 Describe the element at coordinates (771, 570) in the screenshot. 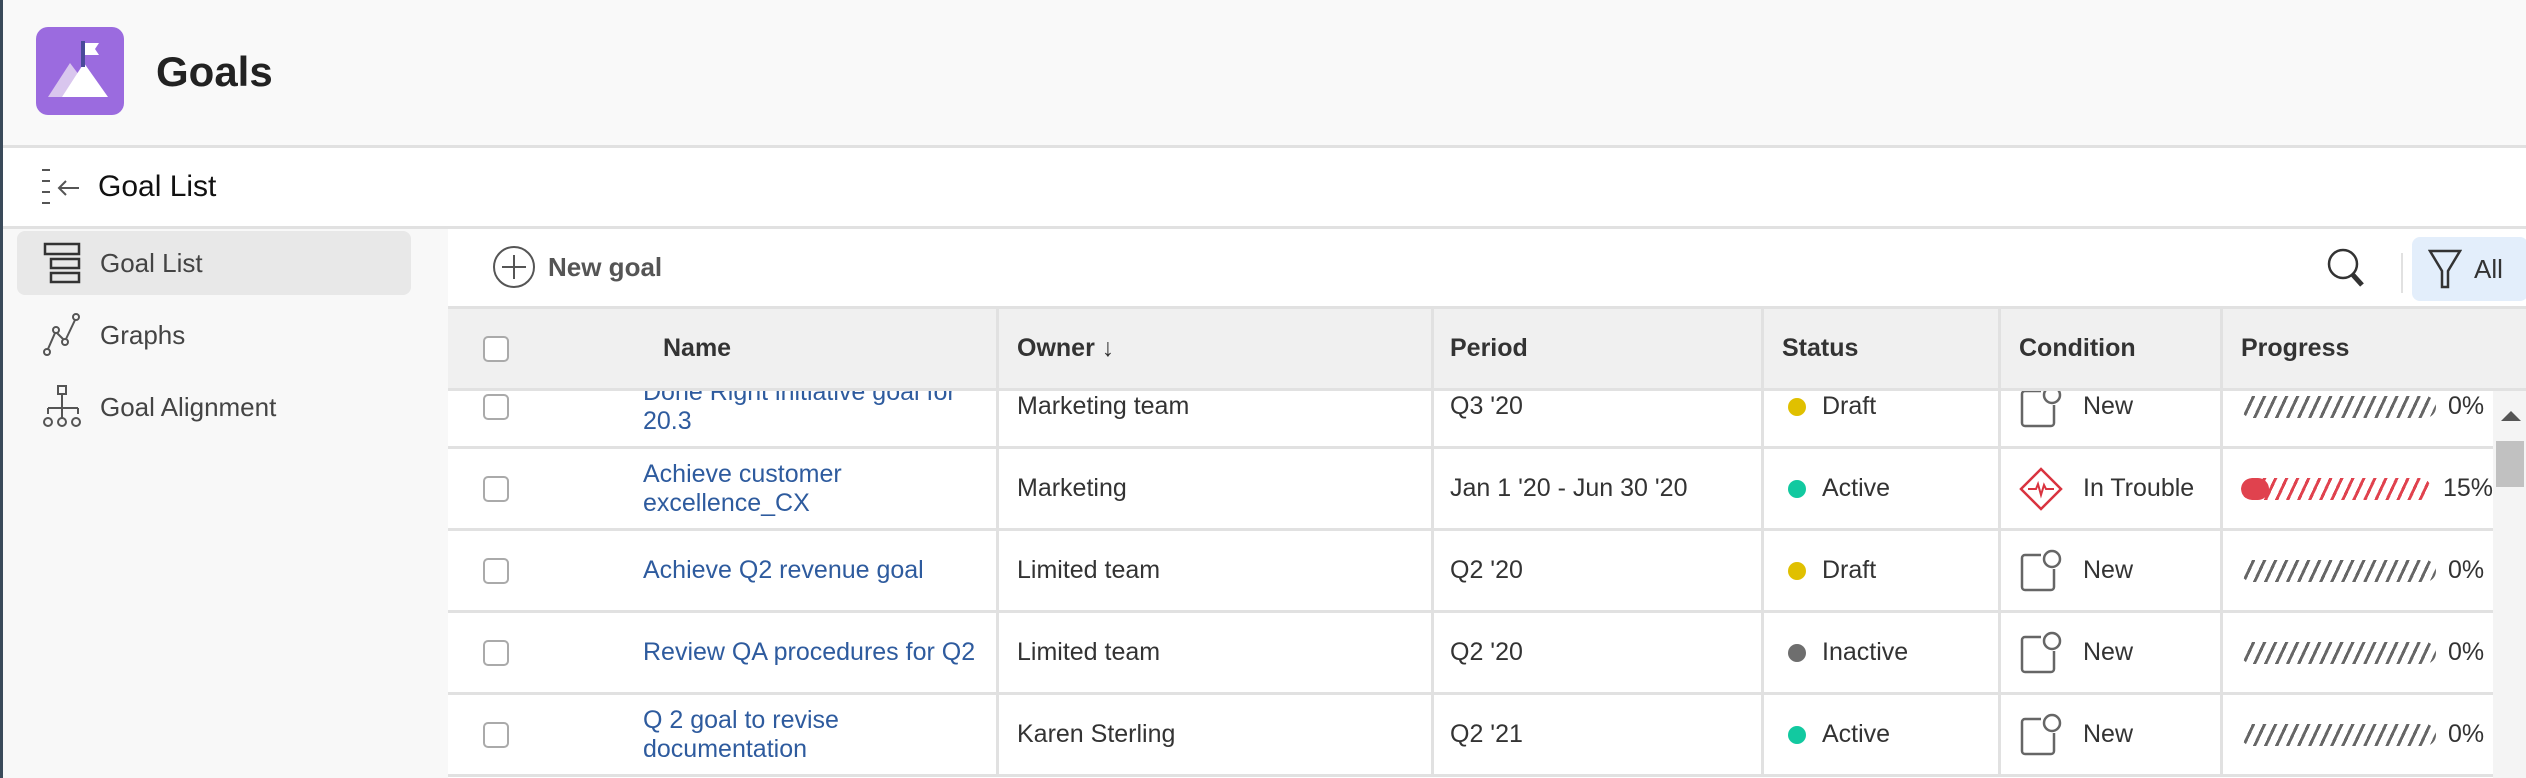

I see `goal-name-link: Achieve Q2 revenue goal` at that location.